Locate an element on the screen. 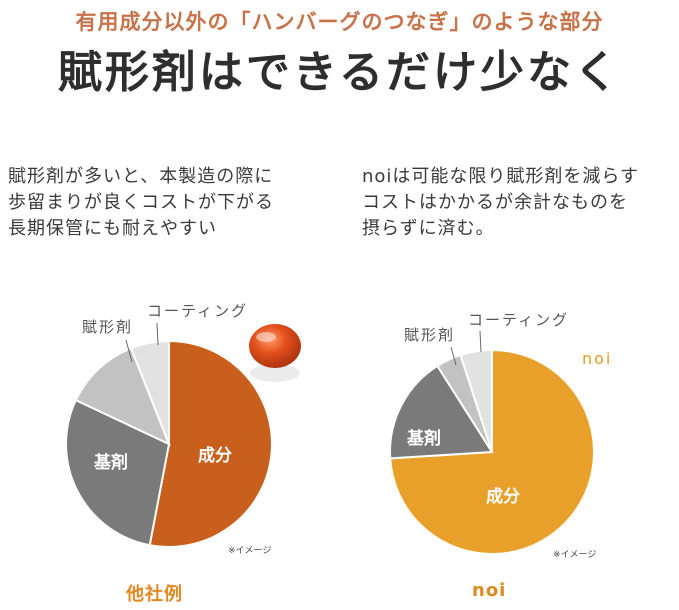  left-leader-fukeizai is located at coordinates (129, 351).